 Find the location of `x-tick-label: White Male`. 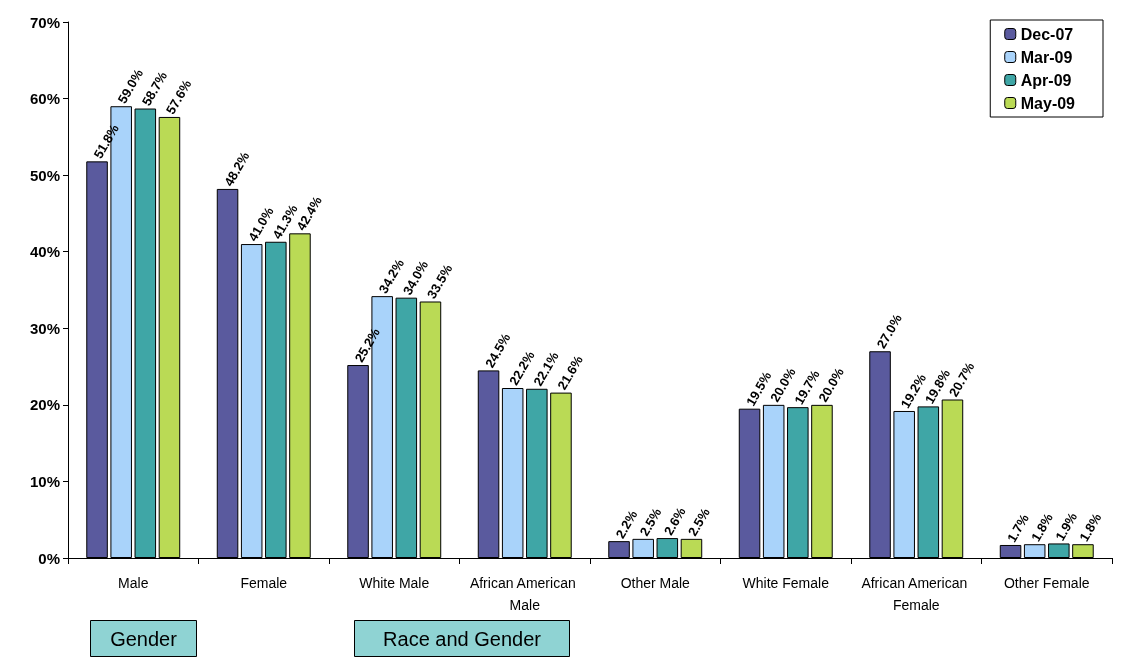

x-tick-label: White Male is located at coordinates (394, 583).